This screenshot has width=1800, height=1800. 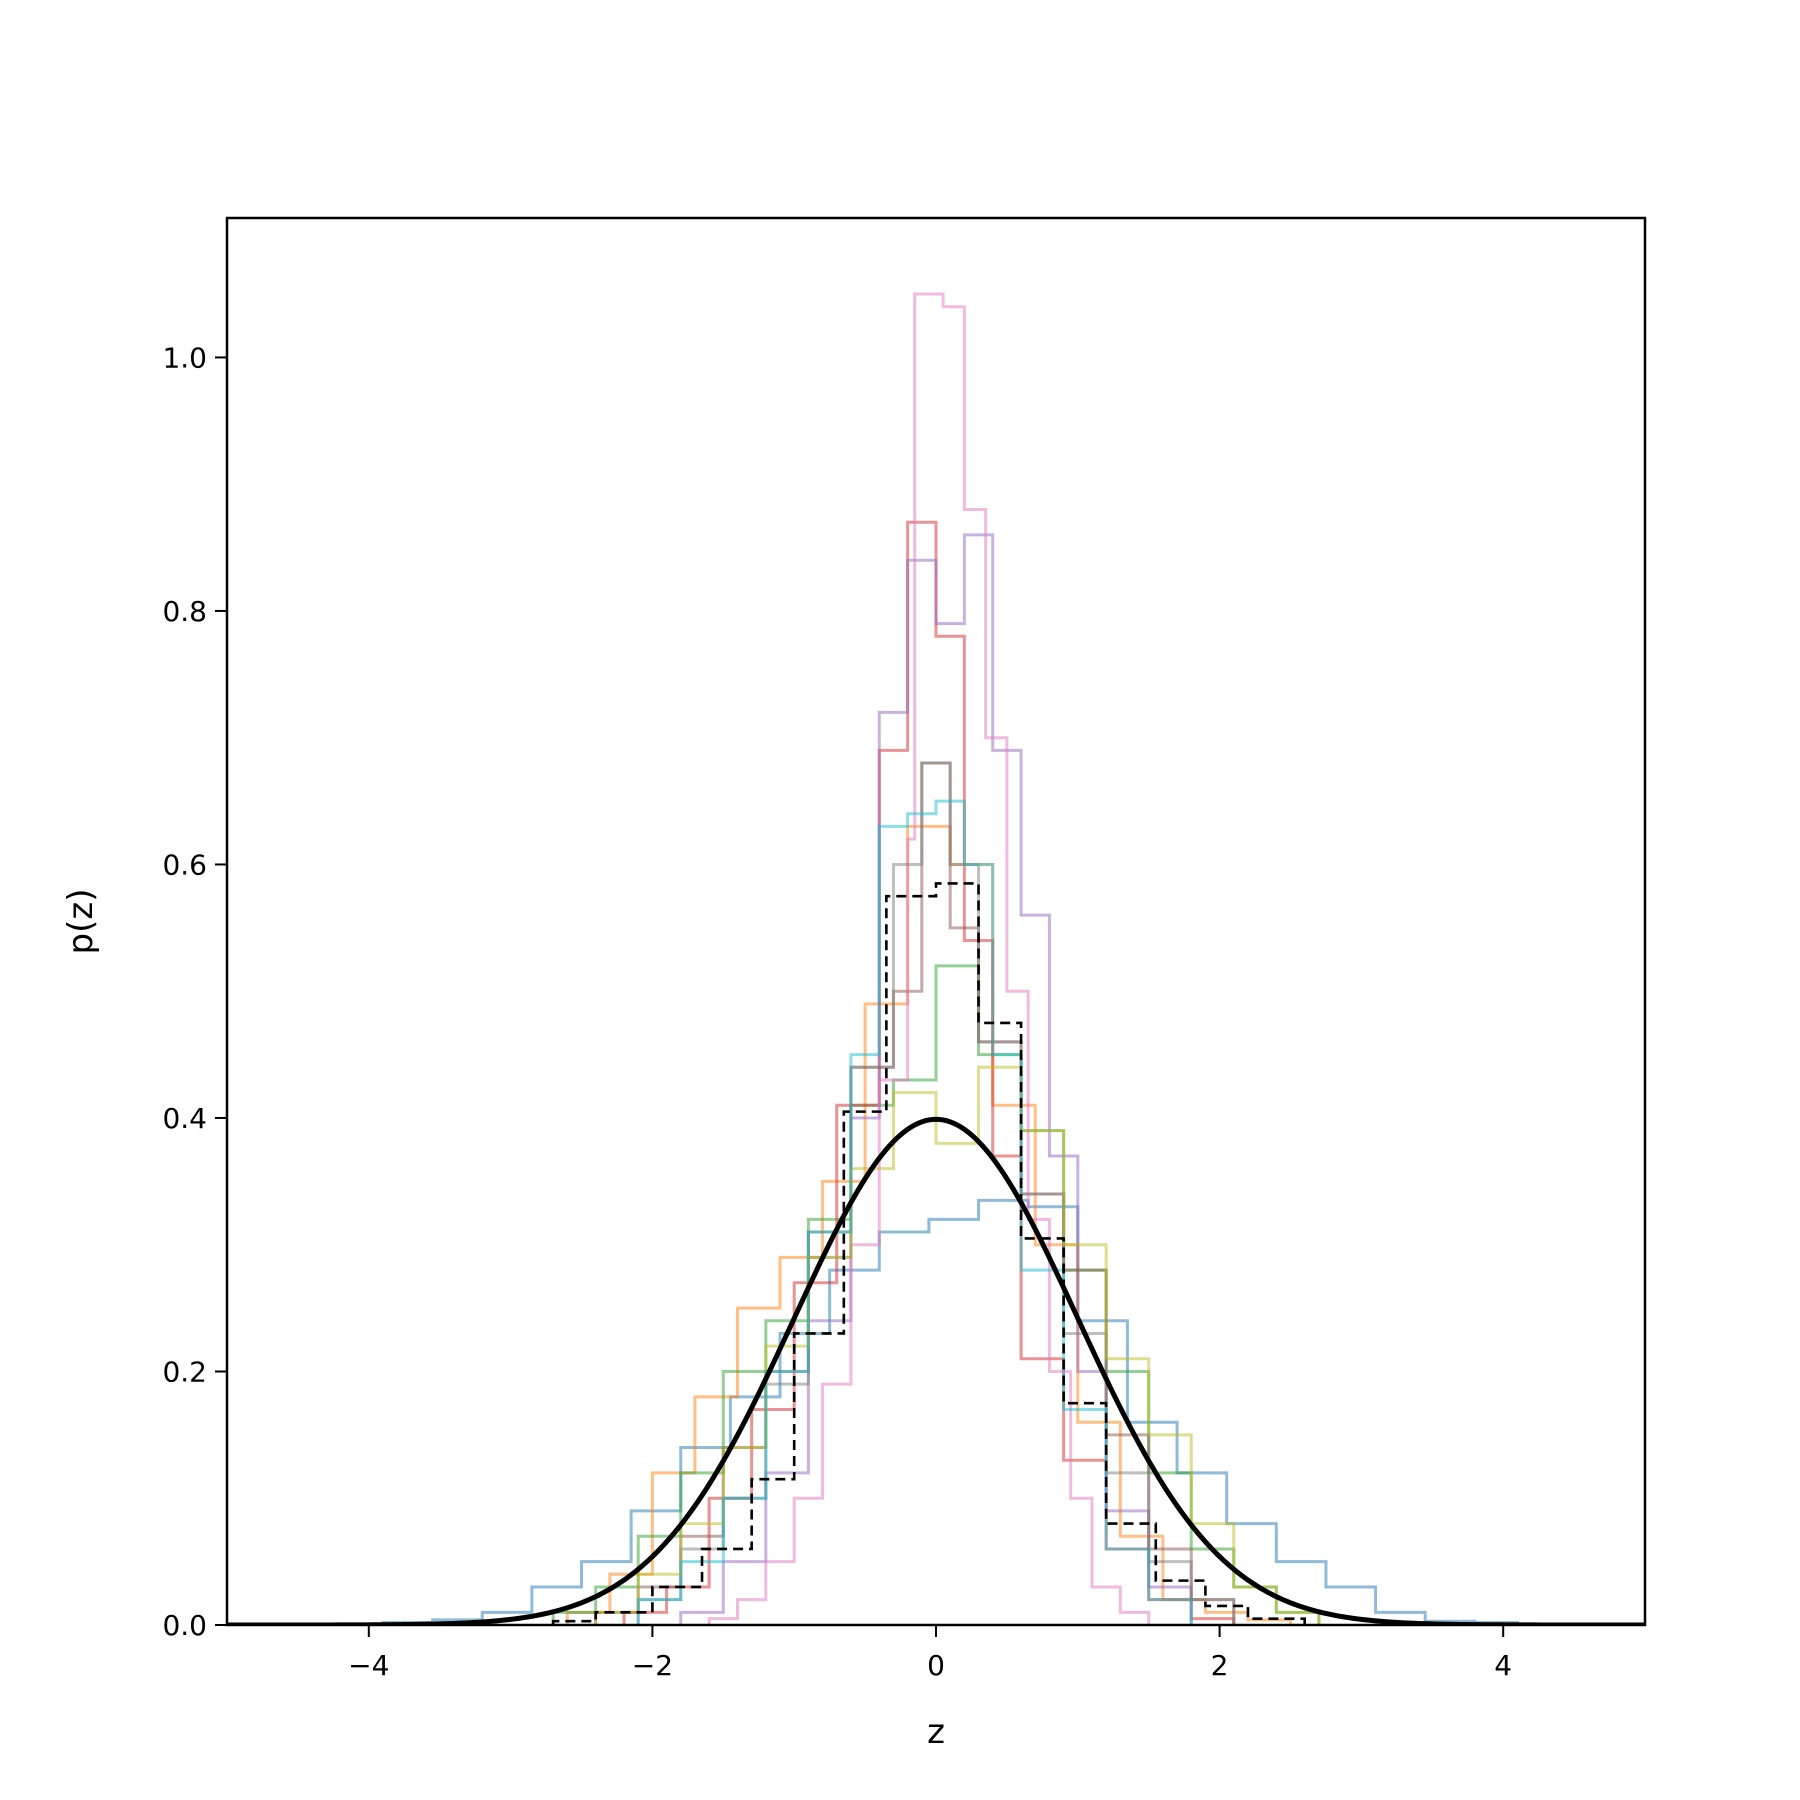 I want to click on y-tick-label: 0.8, so click(x=184, y=611).